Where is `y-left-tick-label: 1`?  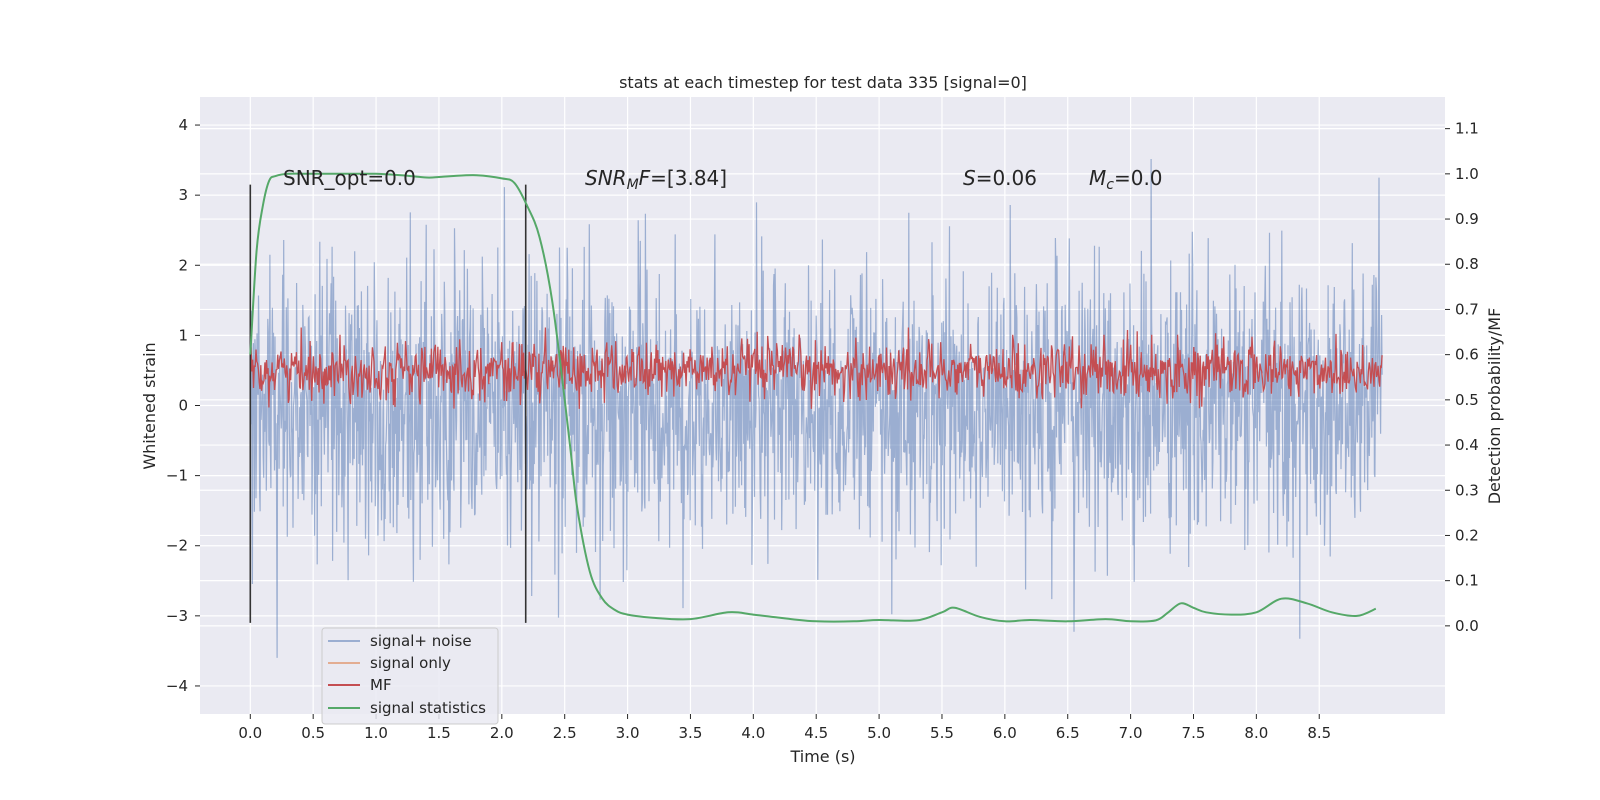
y-left-tick-label: 1 is located at coordinates (183, 335).